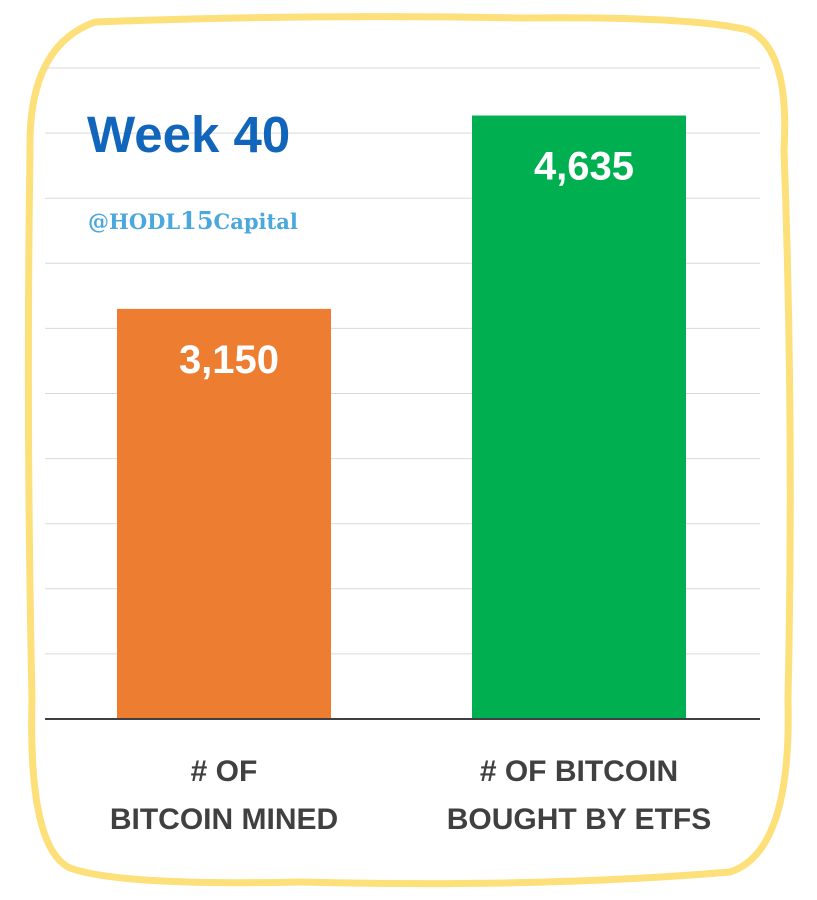 The image size is (817, 900). Describe the element at coordinates (224, 819) in the screenshot. I see `category-label-1-line-2: BITCOIN MINED` at that location.